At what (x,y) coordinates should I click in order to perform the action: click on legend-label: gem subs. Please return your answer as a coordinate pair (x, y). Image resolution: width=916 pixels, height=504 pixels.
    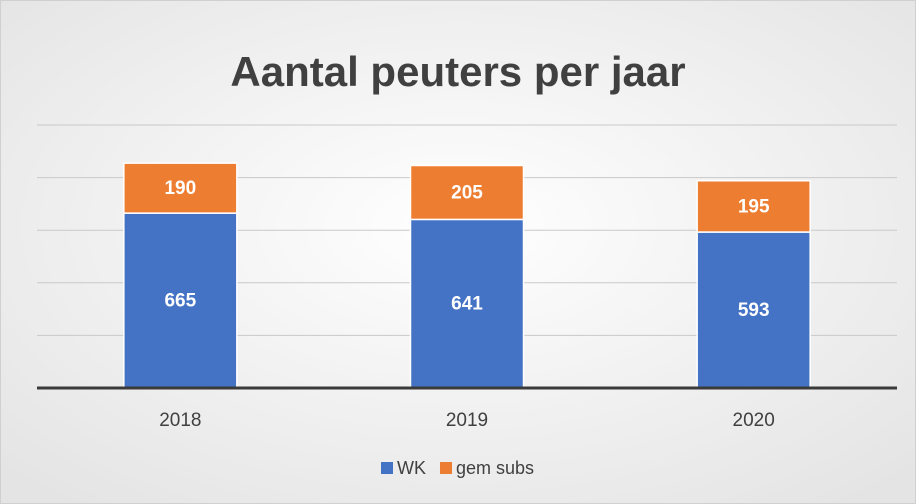
    Looking at the image, I should click on (495, 468).